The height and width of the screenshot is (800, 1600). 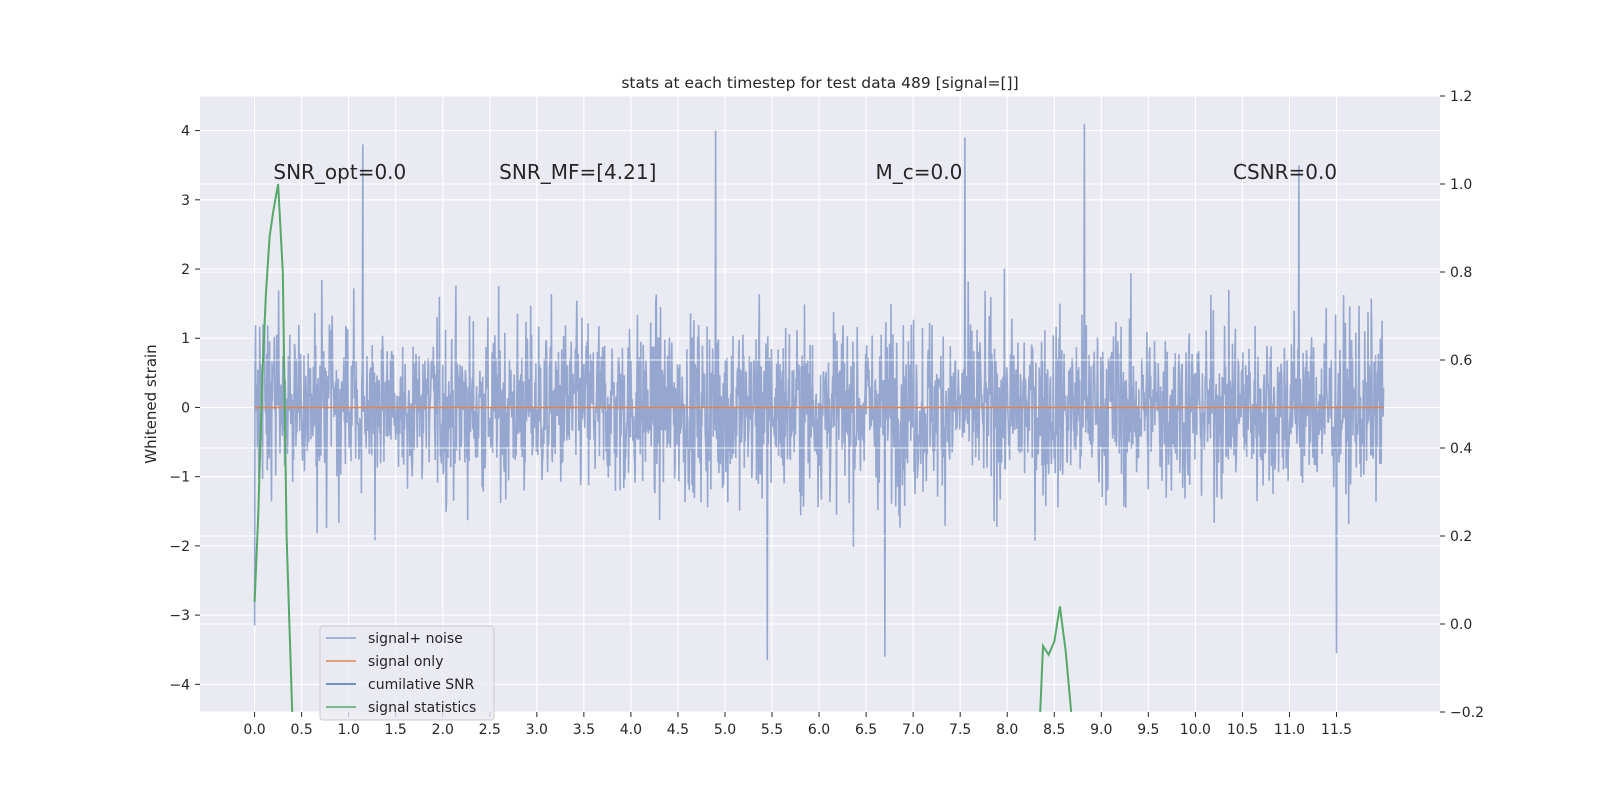 What do you see at coordinates (772, 730) in the screenshot?
I see `x-tick-label: 5.5` at bounding box center [772, 730].